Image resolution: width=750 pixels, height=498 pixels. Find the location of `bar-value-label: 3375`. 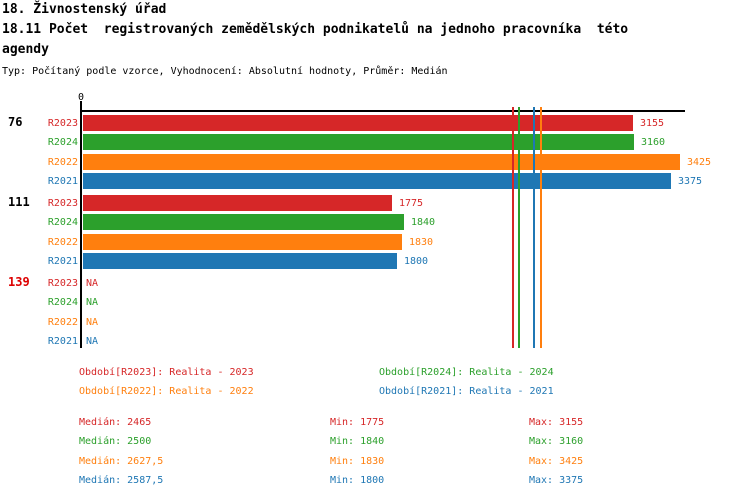

bar-value-label: 3375 is located at coordinates (690, 181).